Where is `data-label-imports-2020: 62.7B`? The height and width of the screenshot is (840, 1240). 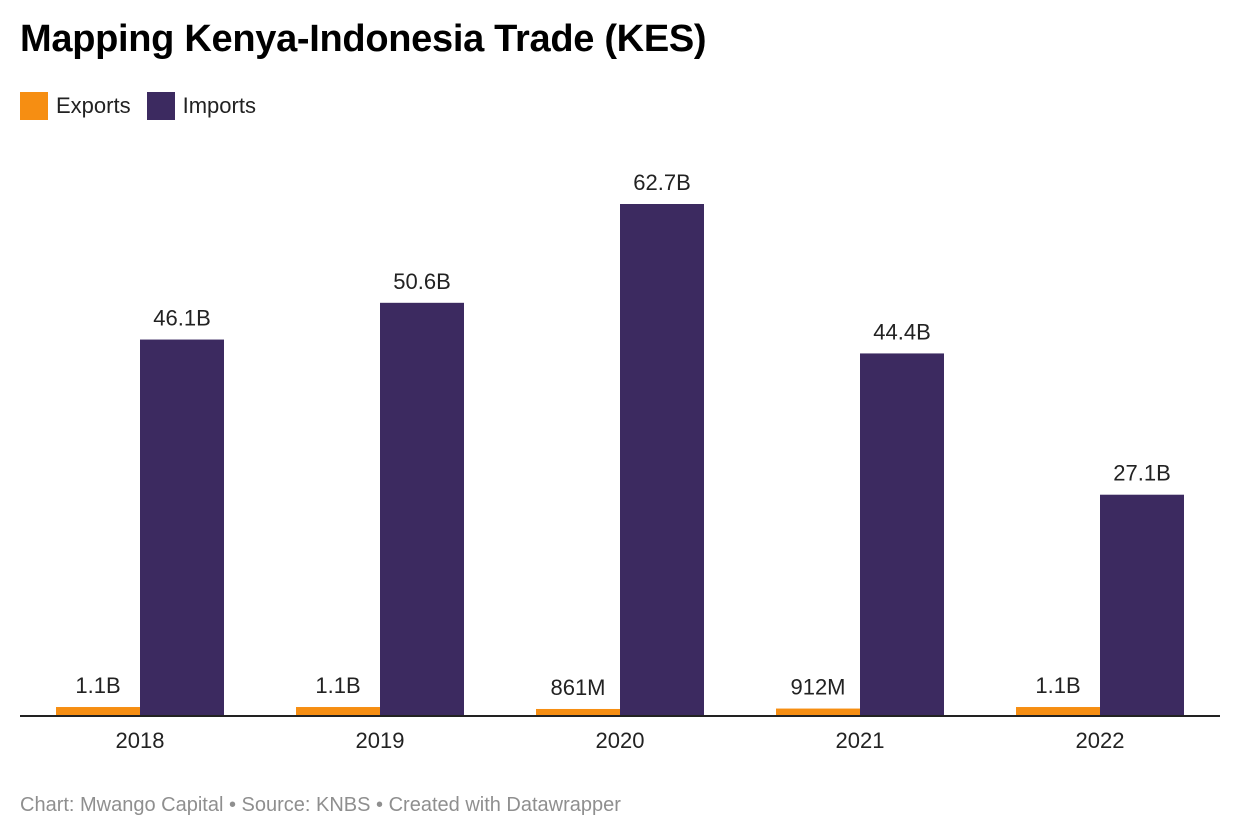 data-label-imports-2020: 62.7B is located at coordinates (662, 182).